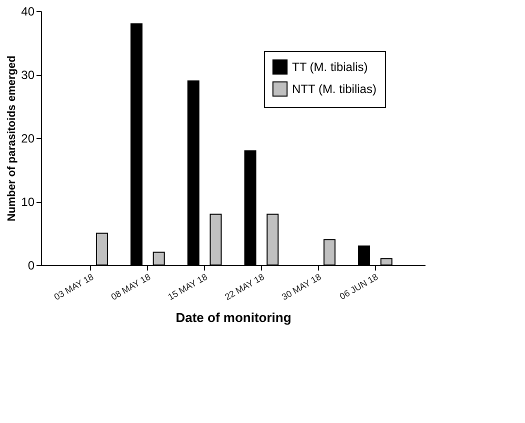 This screenshot has width=525, height=423. Describe the element at coordinates (130, 287) in the screenshot. I see `x-tick-label: 08 MAY 18` at that location.